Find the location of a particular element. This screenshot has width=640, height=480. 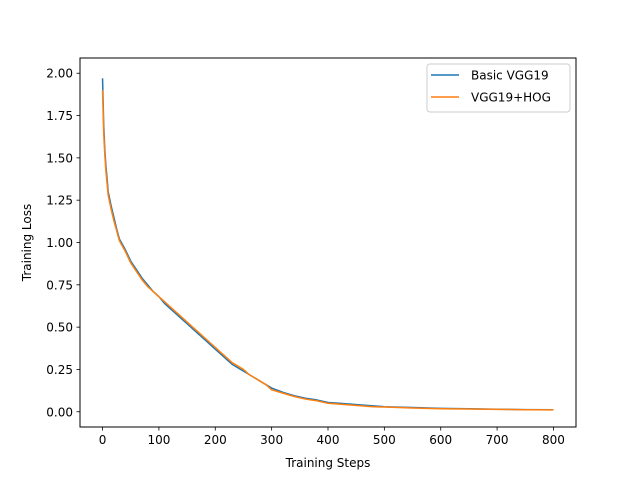

y-tick-label: 1.50 is located at coordinates (59, 158).